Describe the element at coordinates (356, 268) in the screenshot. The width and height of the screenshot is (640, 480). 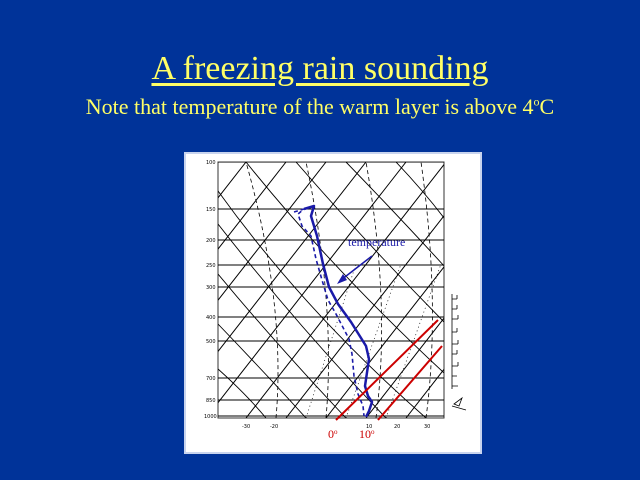
I see `annotation-arrow` at that location.